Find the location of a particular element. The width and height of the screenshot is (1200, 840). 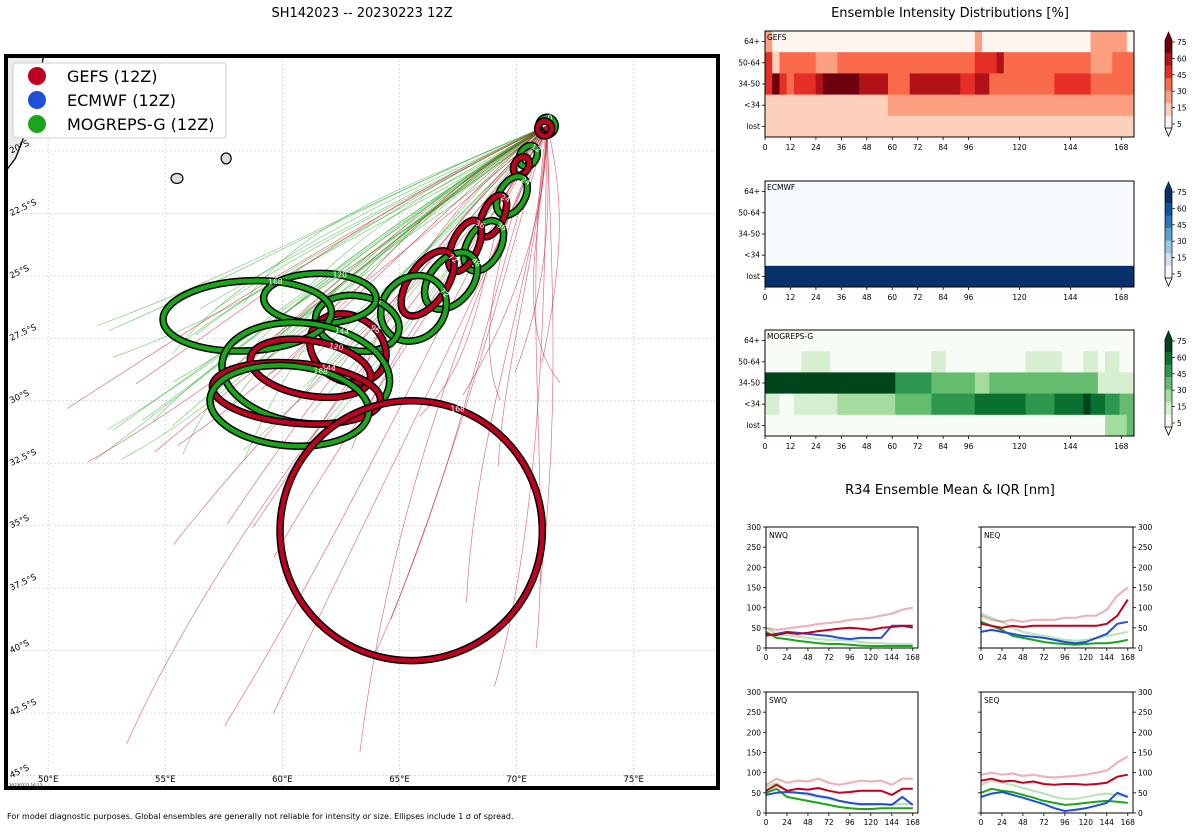

r34-y-tick-label: 50 is located at coordinates (756, 628).